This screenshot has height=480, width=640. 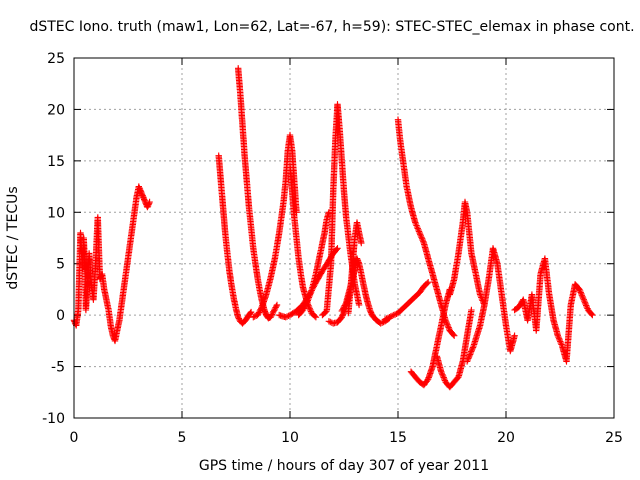 I want to click on x-tick-label: 10, so click(x=290, y=438).